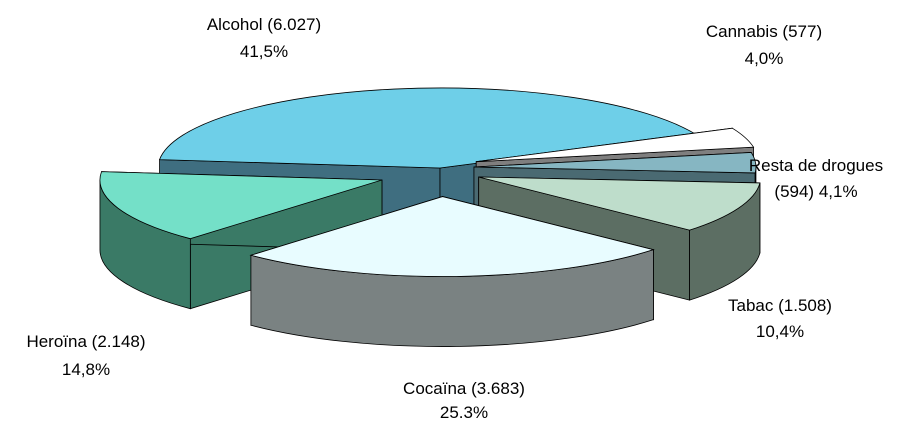 The width and height of the screenshot is (902, 423). I want to click on slice-alcohol-top, so click(428, 128).